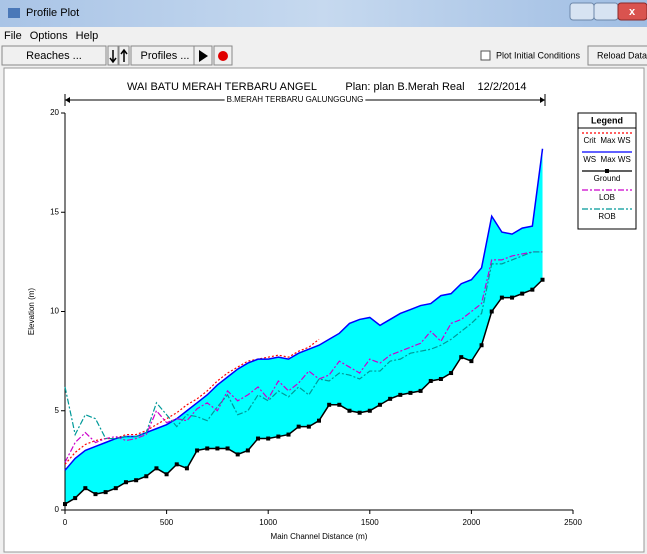 This screenshot has width=647, height=554. I want to click on plan-label: Plan: plan B.Merah Real, so click(404, 87).